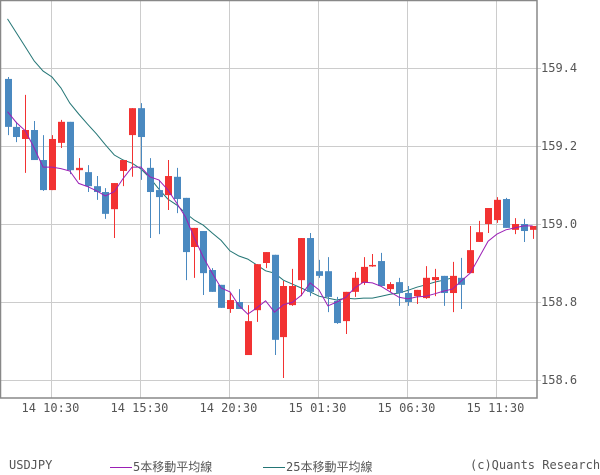 This screenshot has width=600, height=475. What do you see at coordinates (274, 467) in the screenshot?
I see `ma25-legend-swatch` at bounding box center [274, 467].